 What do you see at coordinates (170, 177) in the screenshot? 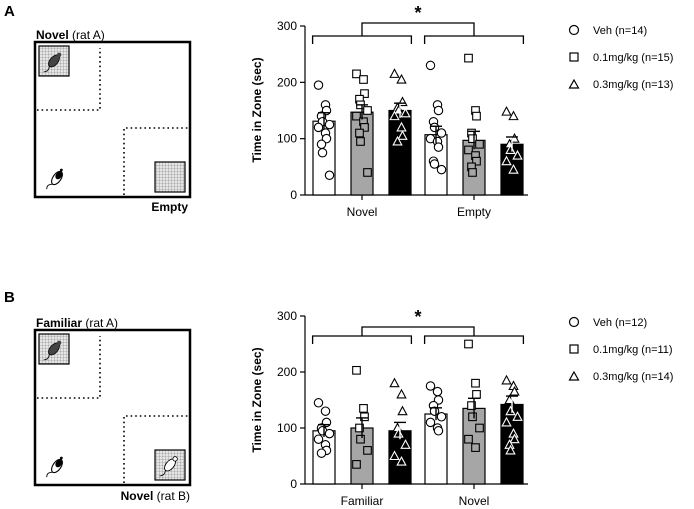
I see `cage-a-bottom` at bounding box center [170, 177].